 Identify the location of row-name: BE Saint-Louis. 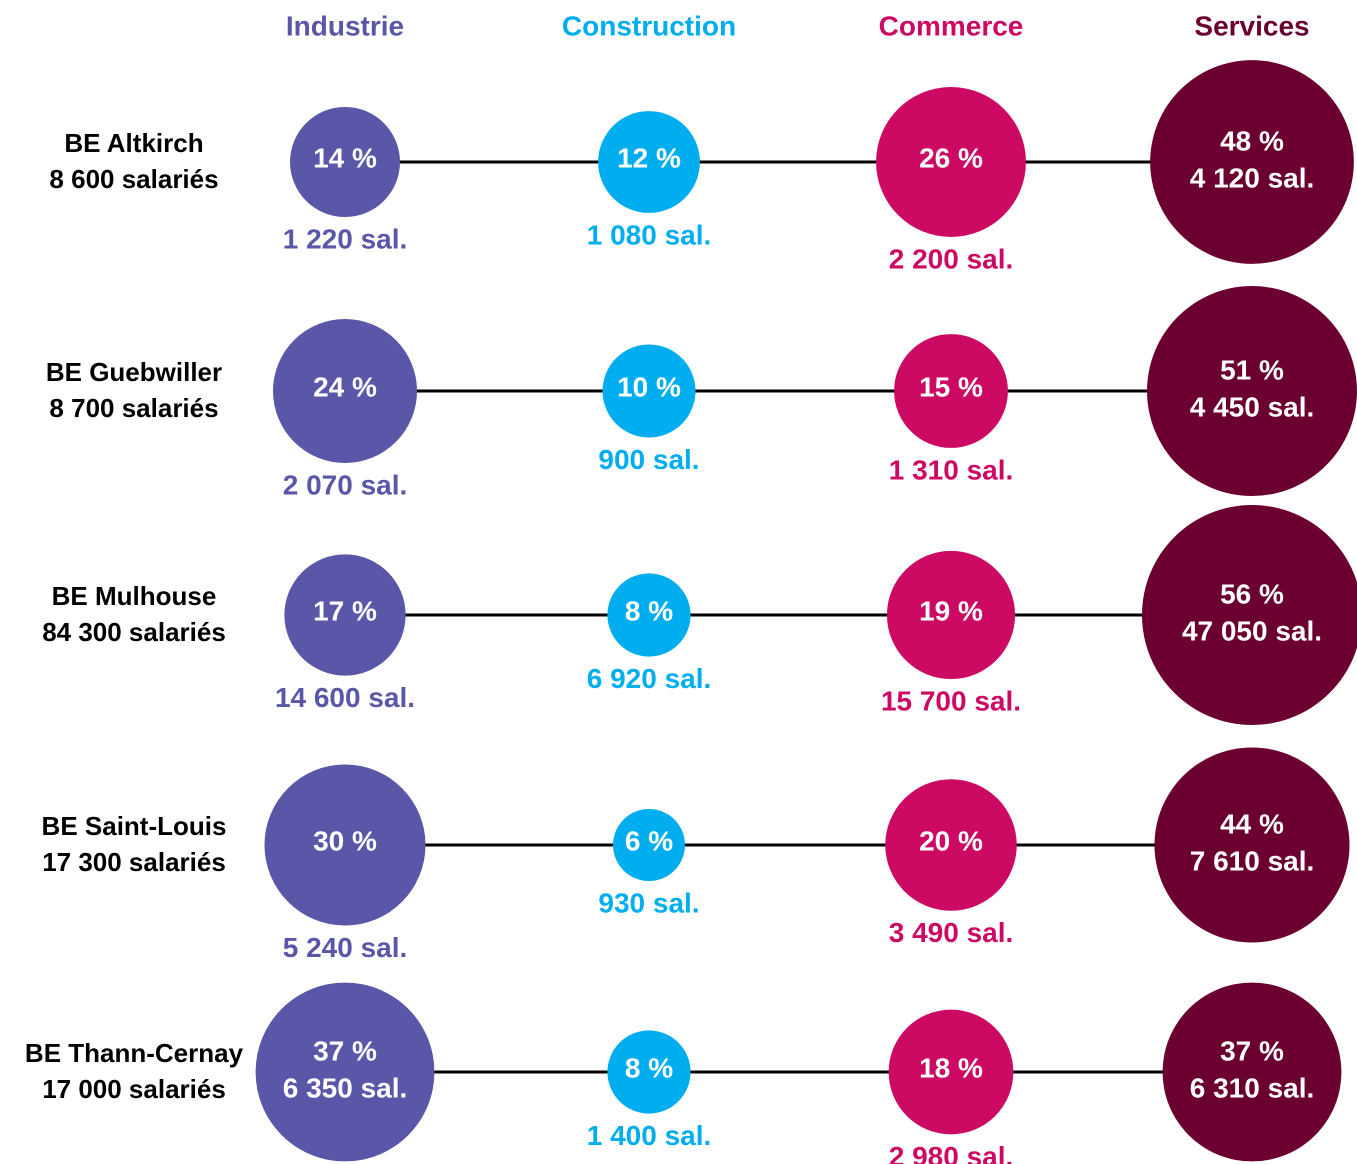
(134, 826).